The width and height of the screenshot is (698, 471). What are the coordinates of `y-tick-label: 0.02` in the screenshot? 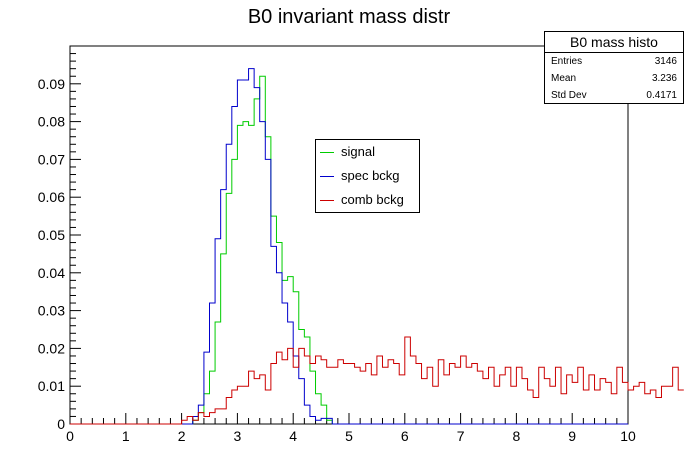 It's located at (51, 348).